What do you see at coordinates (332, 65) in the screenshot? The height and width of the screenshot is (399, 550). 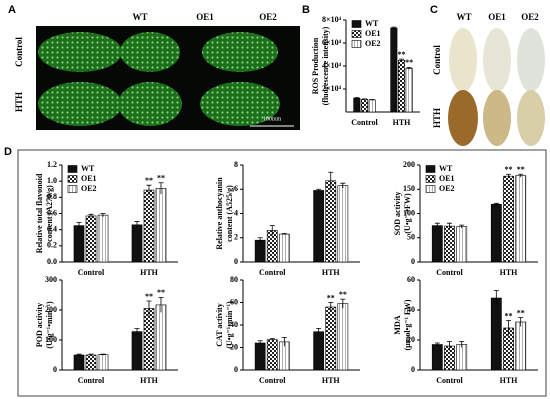 I see `y-tick-label: 4×10⁴` at bounding box center [332, 65].